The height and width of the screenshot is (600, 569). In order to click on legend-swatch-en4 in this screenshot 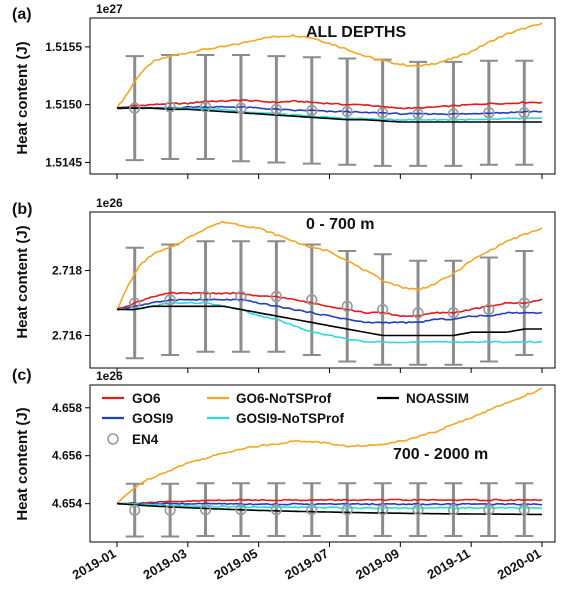, I will do `click(113, 439)`.